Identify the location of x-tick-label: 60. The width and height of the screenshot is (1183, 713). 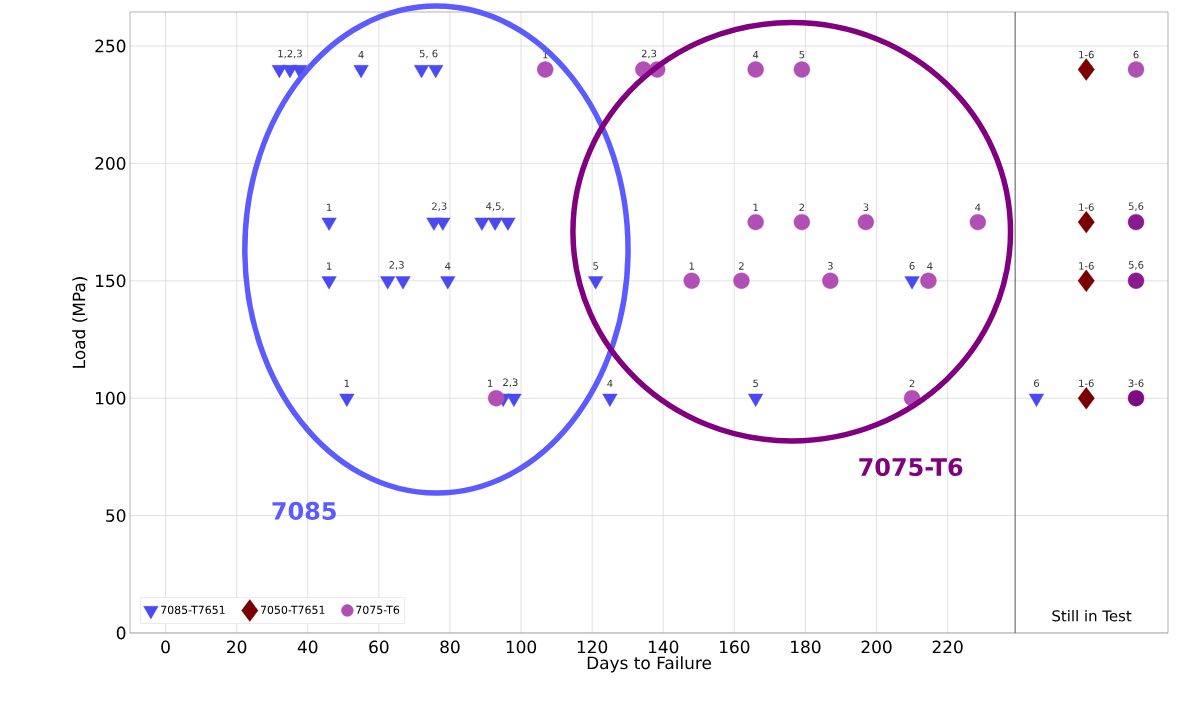
(379, 647).